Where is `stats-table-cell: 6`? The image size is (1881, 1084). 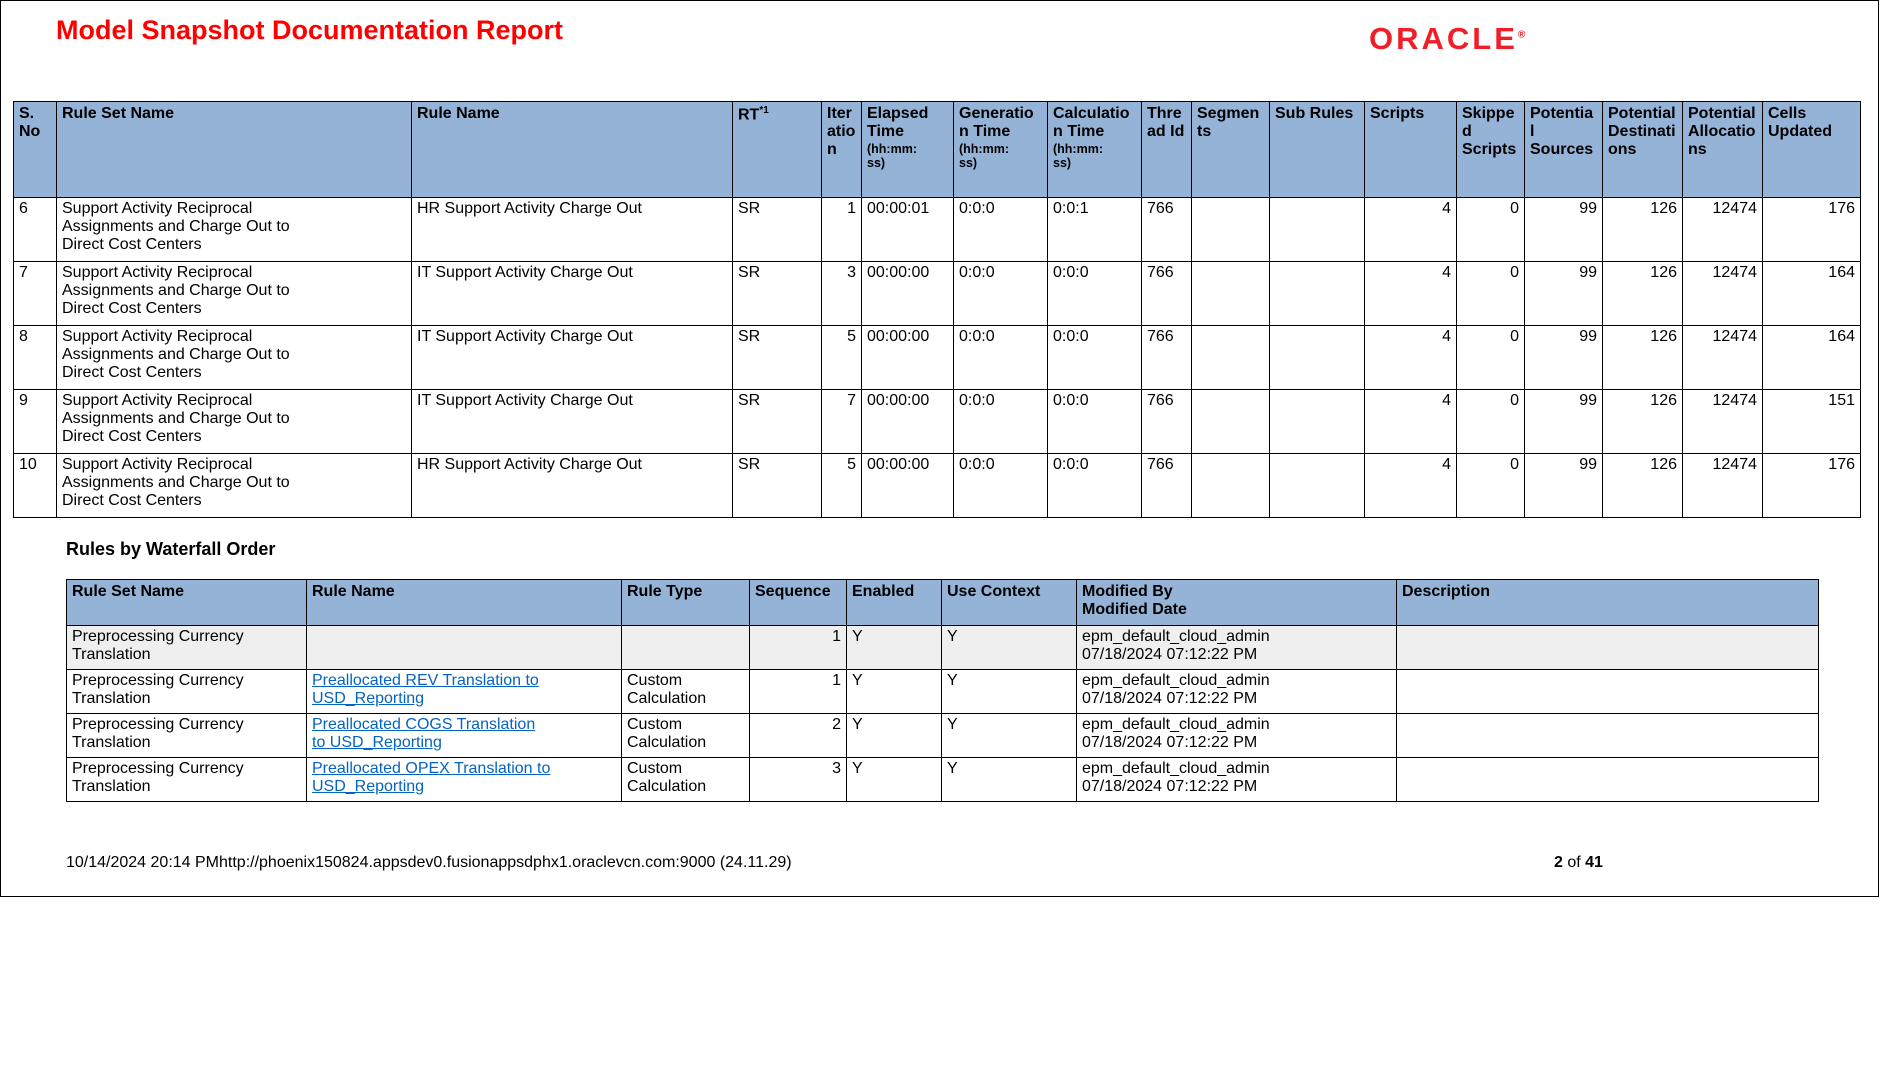 stats-table-cell: 6 is located at coordinates (35, 229).